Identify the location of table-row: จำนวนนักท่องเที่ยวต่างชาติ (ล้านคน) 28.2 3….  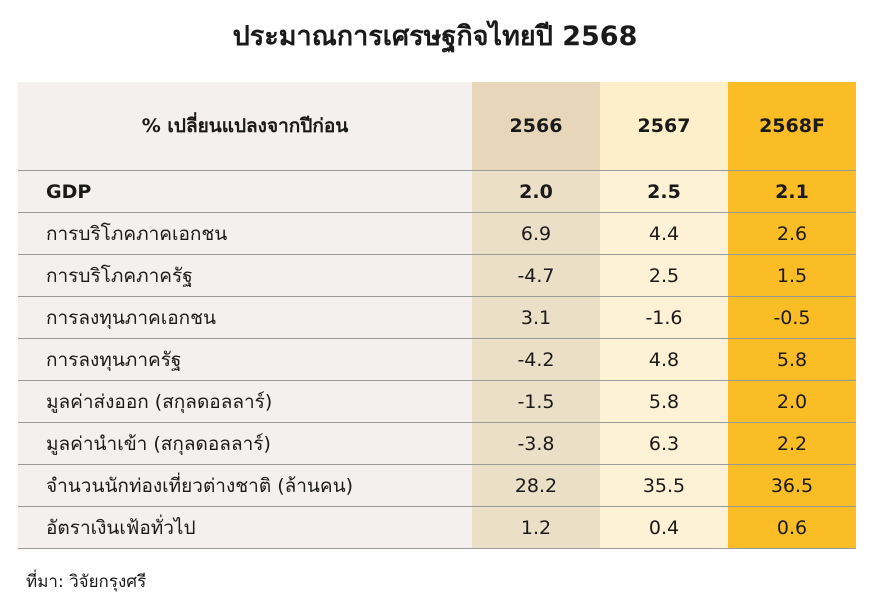
(437, 485).